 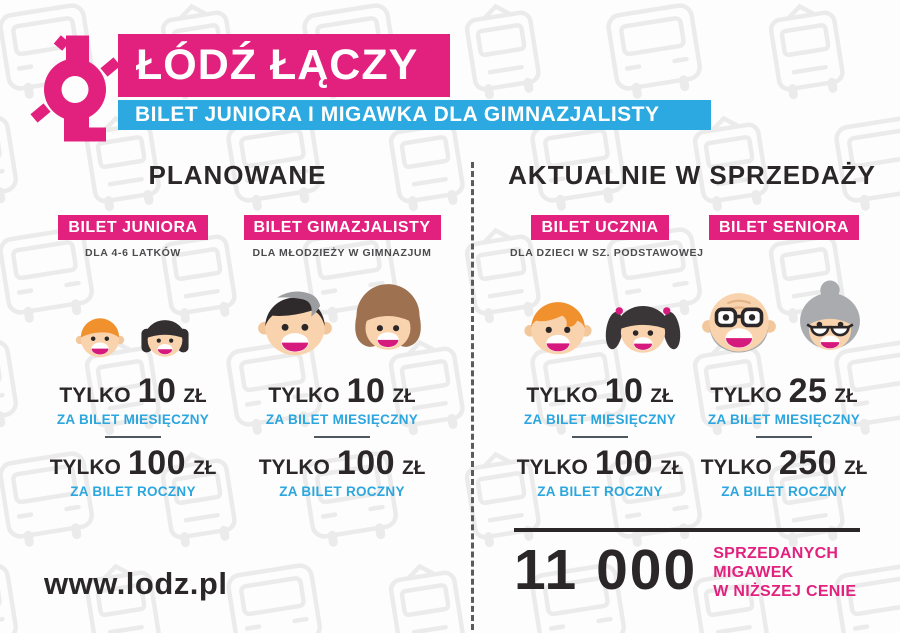 What do you see at coordinates (830, 315) in the screenshot?
I see `senior-woman-face-icon` at bounding box center [830, 315].